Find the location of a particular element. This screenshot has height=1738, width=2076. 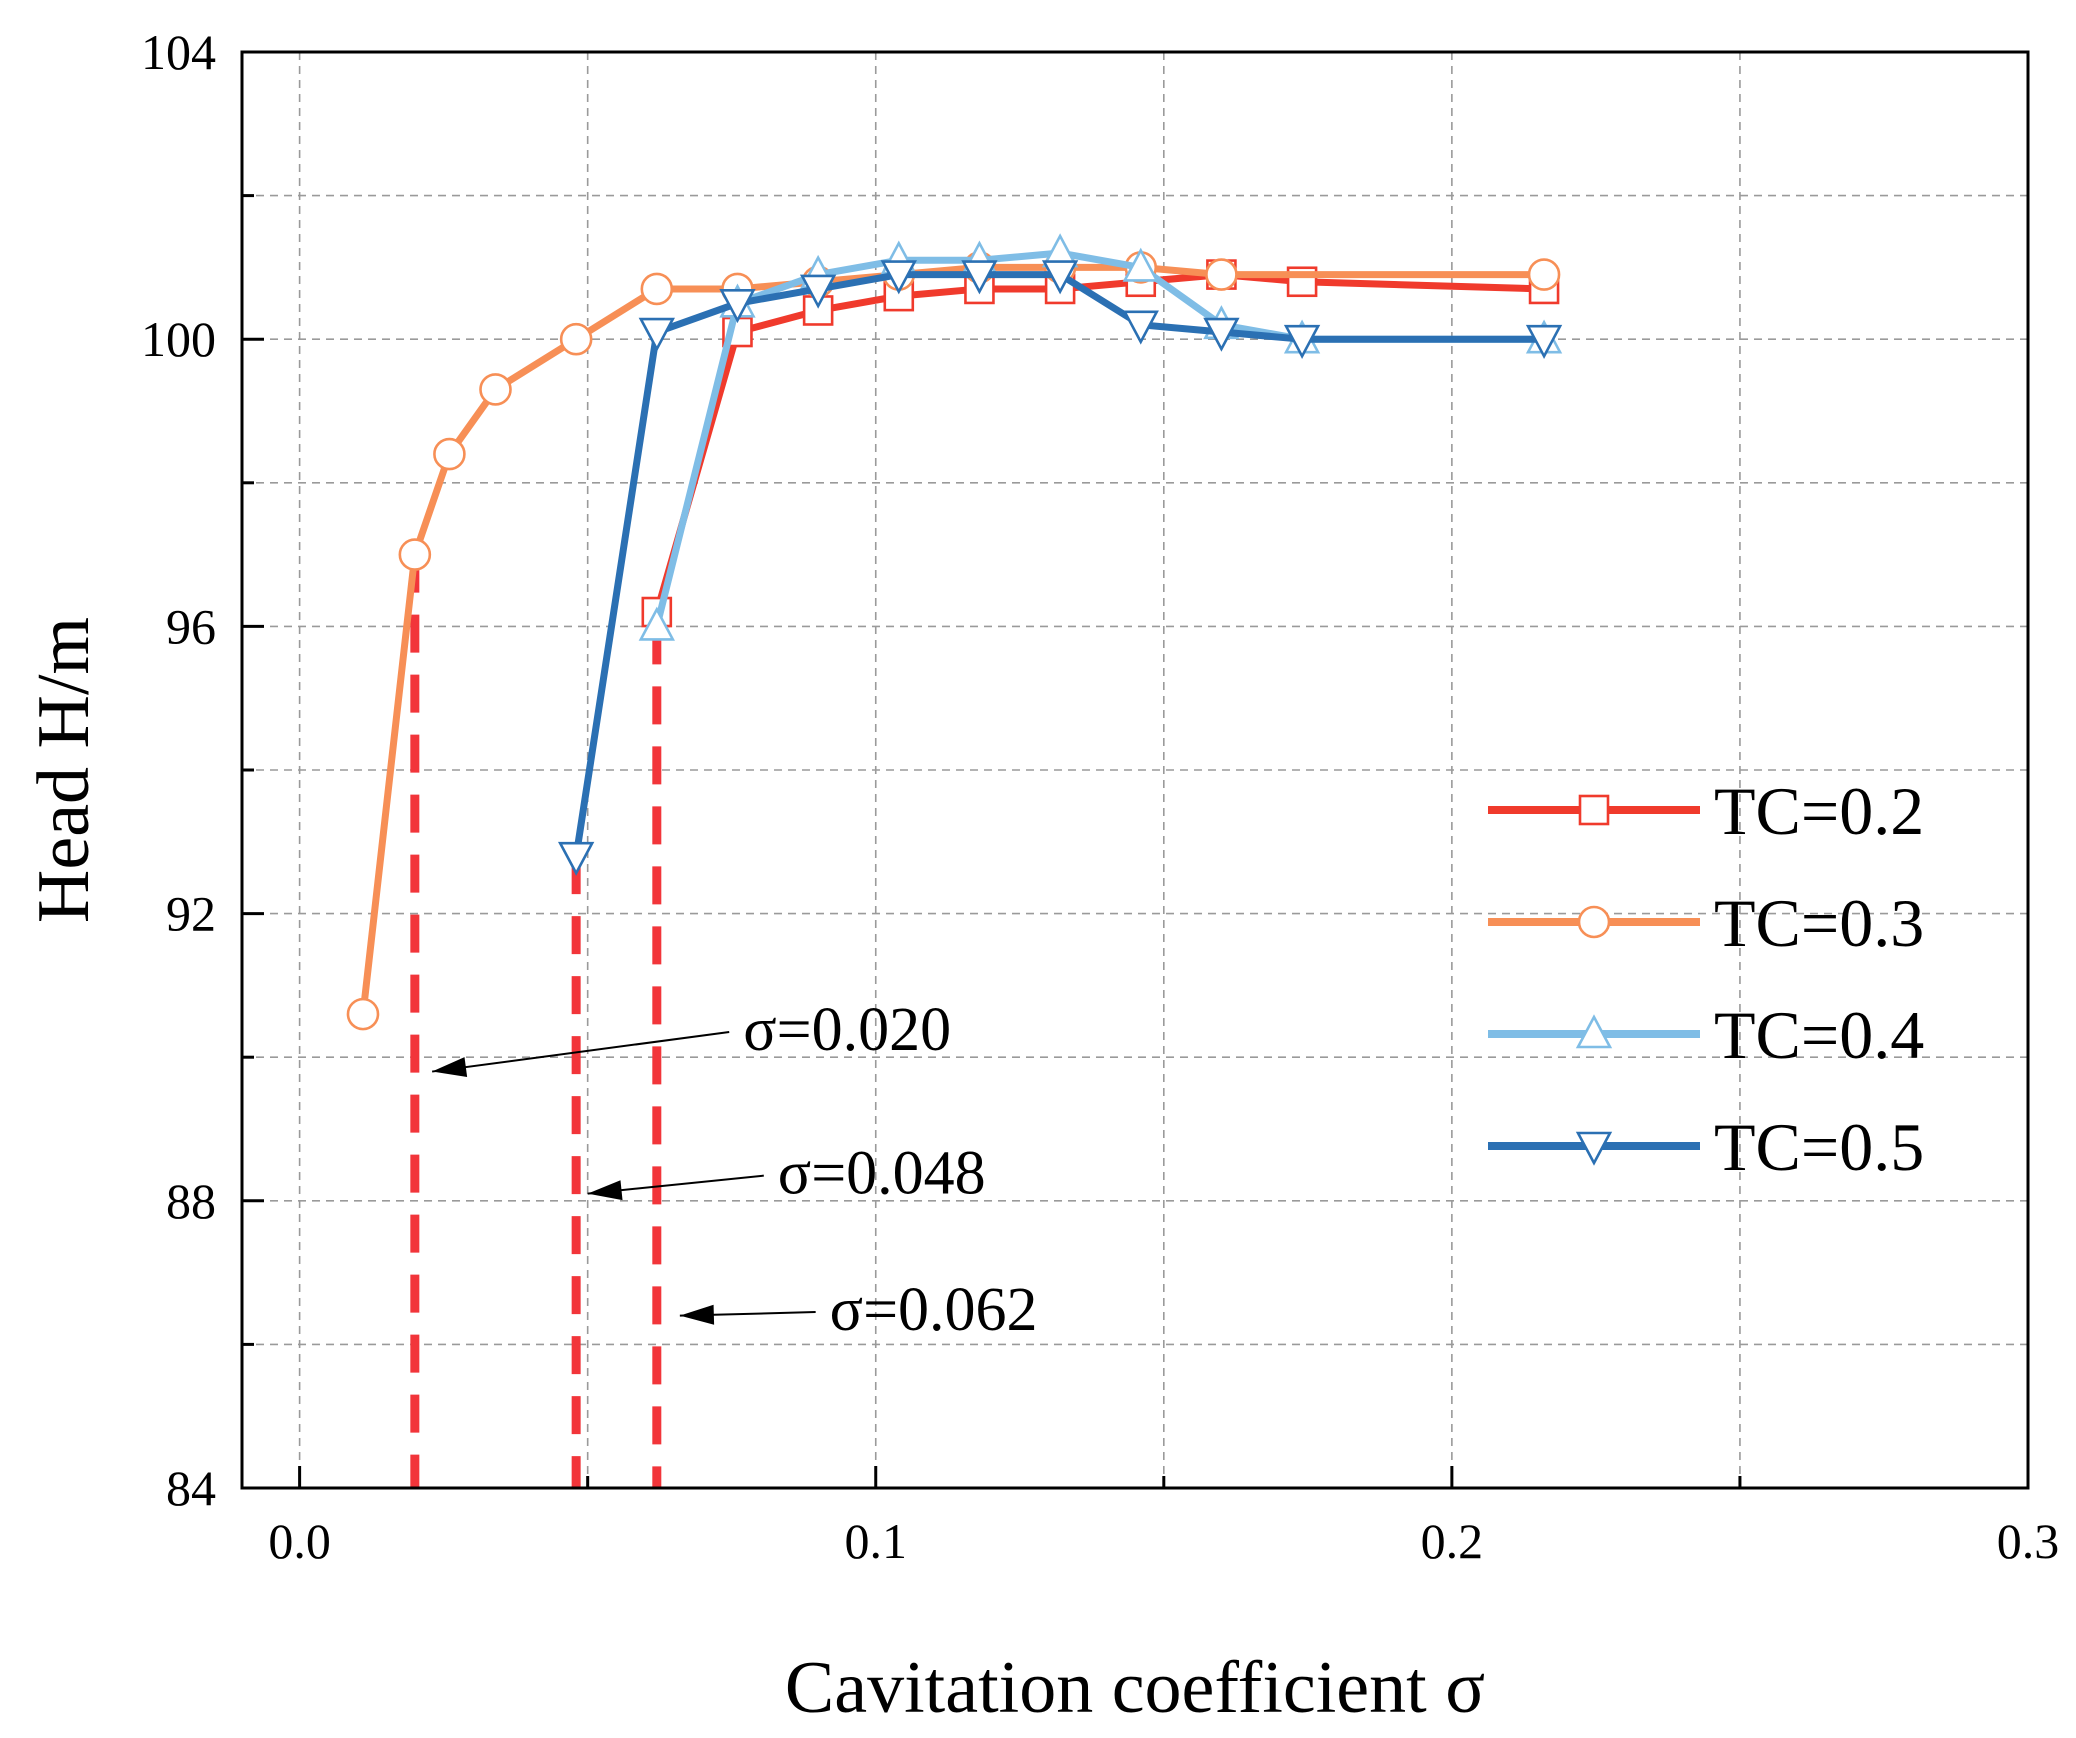

reference-lines is located at coordinates (536, 1021).